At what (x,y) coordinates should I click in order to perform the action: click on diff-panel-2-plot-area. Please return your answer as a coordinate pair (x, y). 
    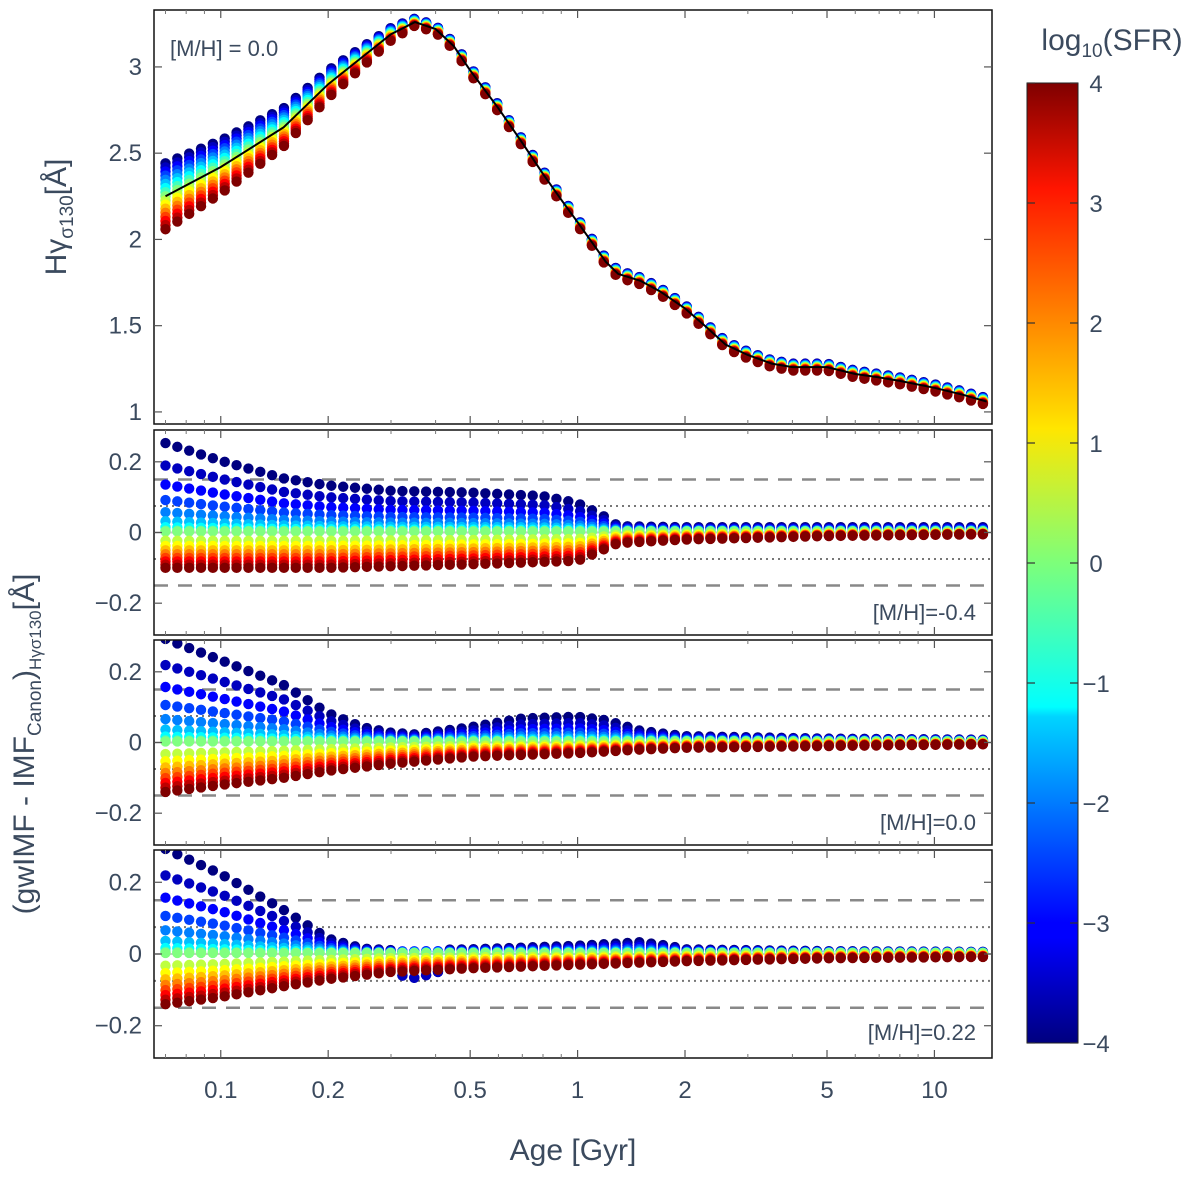
    Looking at the image, I should click on (573, 719).